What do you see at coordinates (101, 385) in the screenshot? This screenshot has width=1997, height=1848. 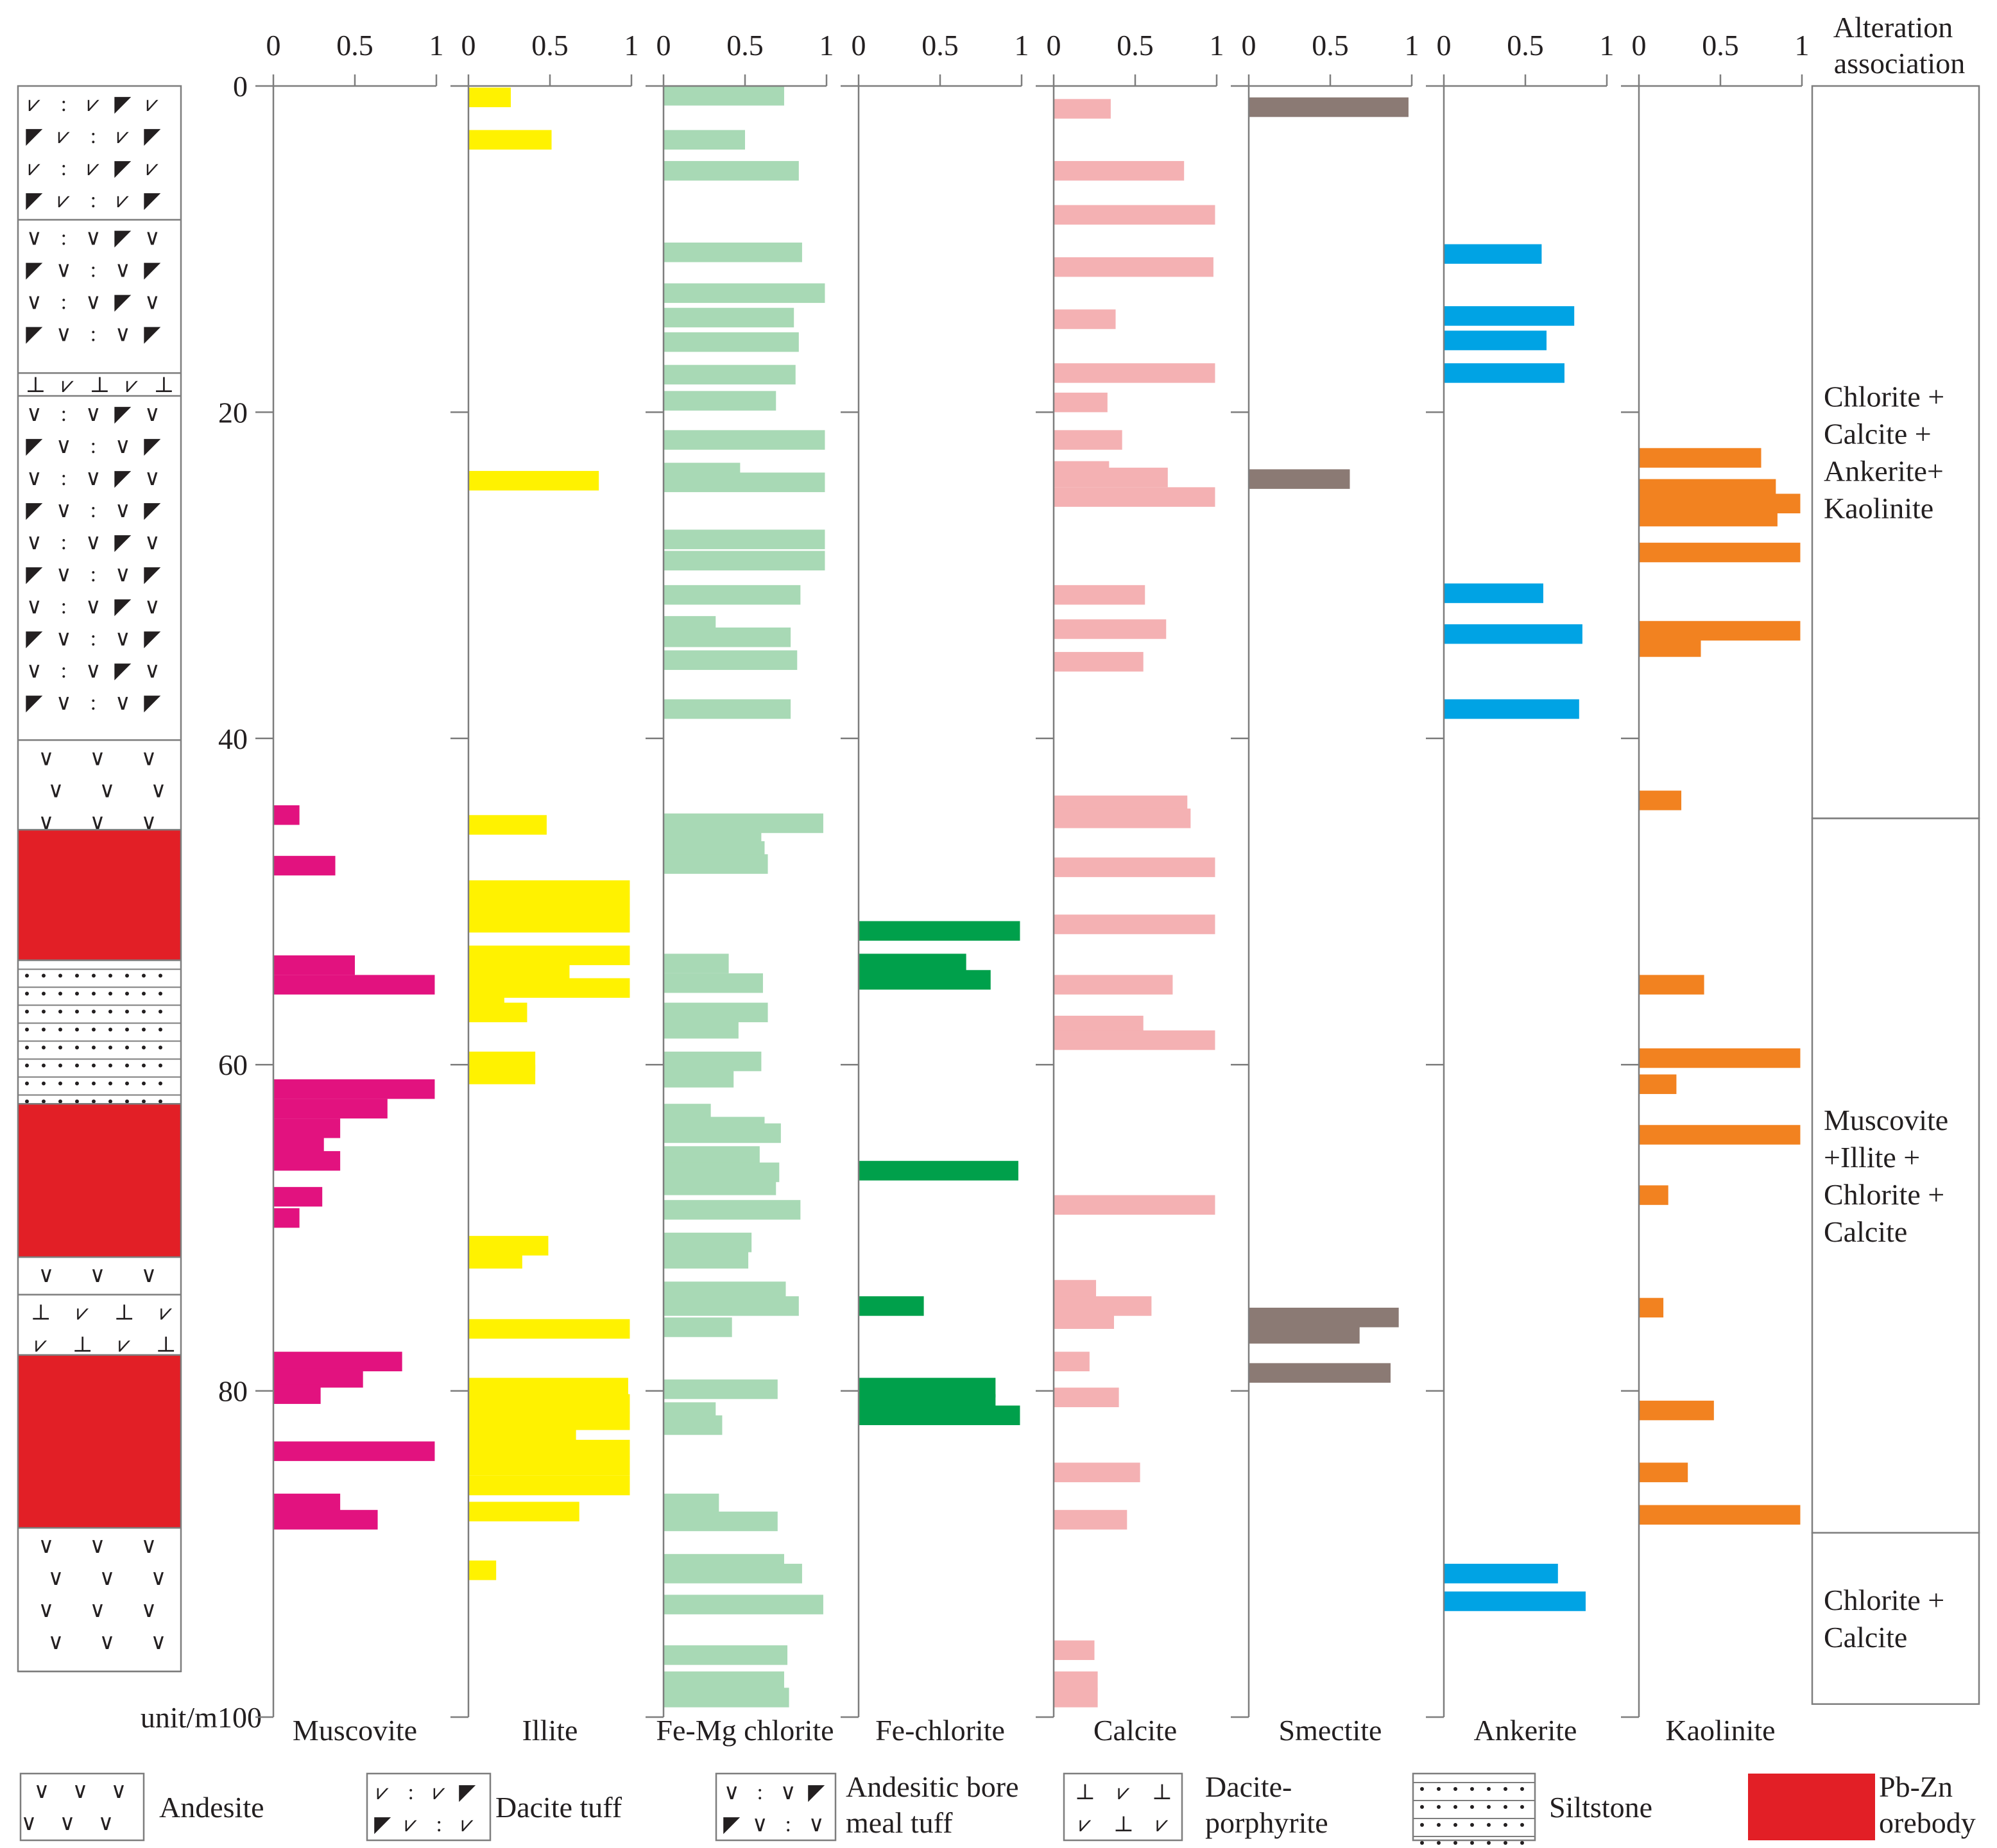 I see `lithology-unit-dacite-porphyrite: ⊥ ⩗ ⊥ ⩗ ⊥` at bounding box center [101, 385].